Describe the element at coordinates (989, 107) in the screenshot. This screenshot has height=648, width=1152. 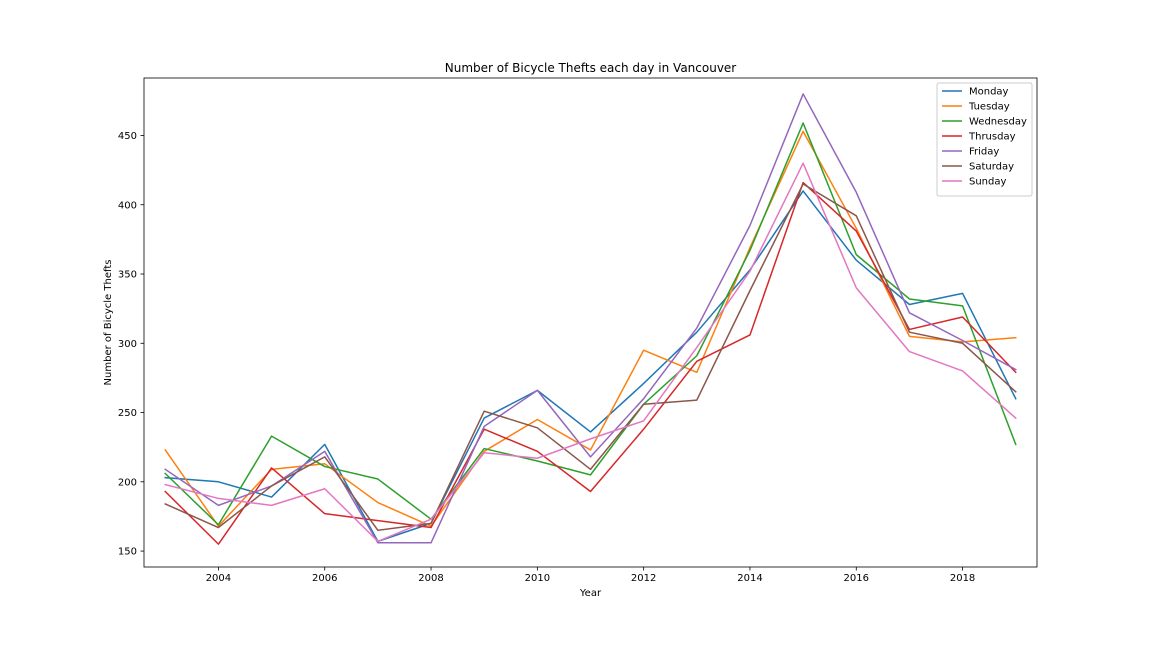
I see `legend-label: Tuesday` at that location.